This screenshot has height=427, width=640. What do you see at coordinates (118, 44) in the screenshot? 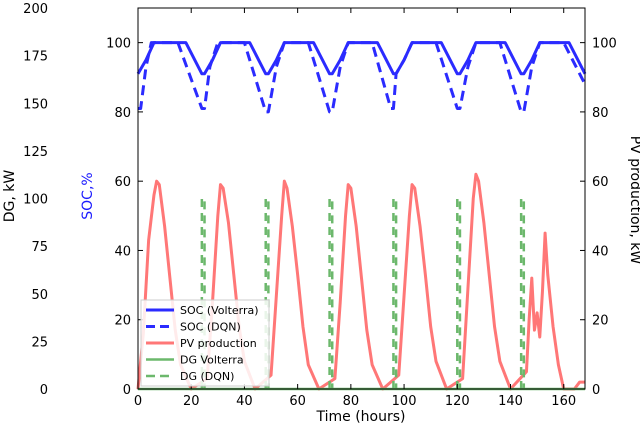
I see `soc-tick-label: 100` at bounding box center [118, 44].